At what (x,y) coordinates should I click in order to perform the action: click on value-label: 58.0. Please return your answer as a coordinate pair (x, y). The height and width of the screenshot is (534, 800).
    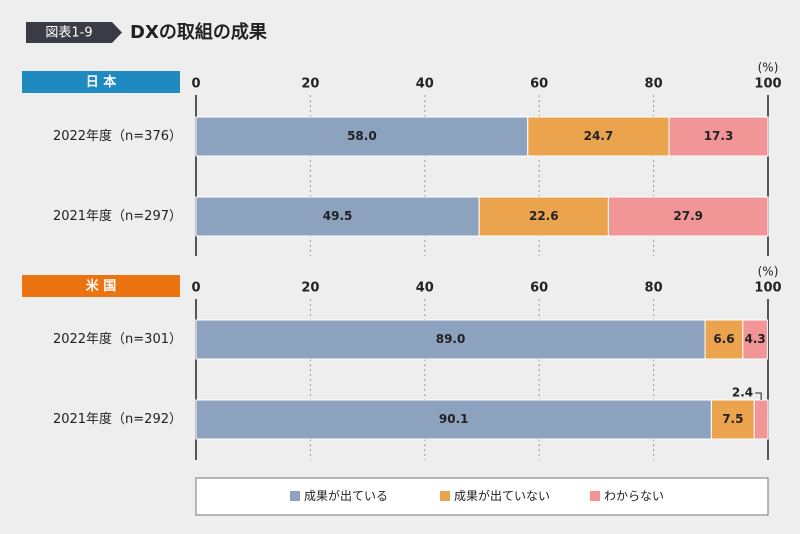
    Looking at the image, I should click on (362, 136).